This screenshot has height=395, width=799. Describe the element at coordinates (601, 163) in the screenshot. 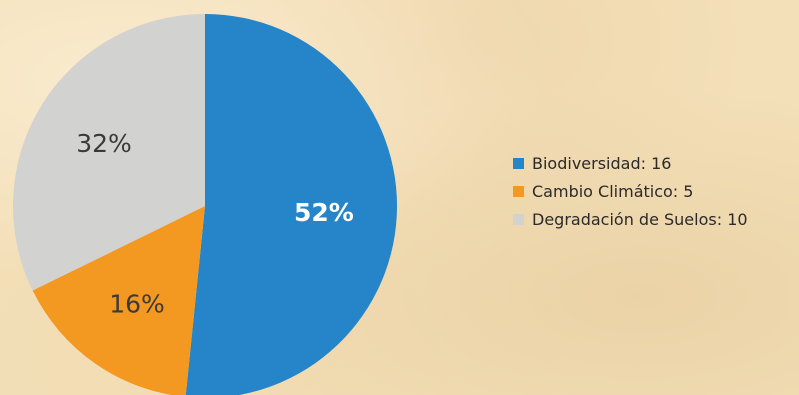

I see `legend-label-biodiversidad: Biodiversidad: 16` at that location.